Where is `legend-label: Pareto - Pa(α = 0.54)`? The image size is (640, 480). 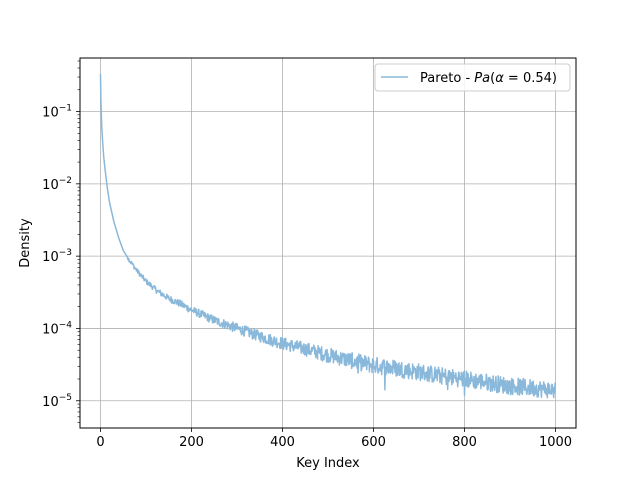 legend-label: Pareto - Pa(α = 0.54) is located at coordinates (488, 78).